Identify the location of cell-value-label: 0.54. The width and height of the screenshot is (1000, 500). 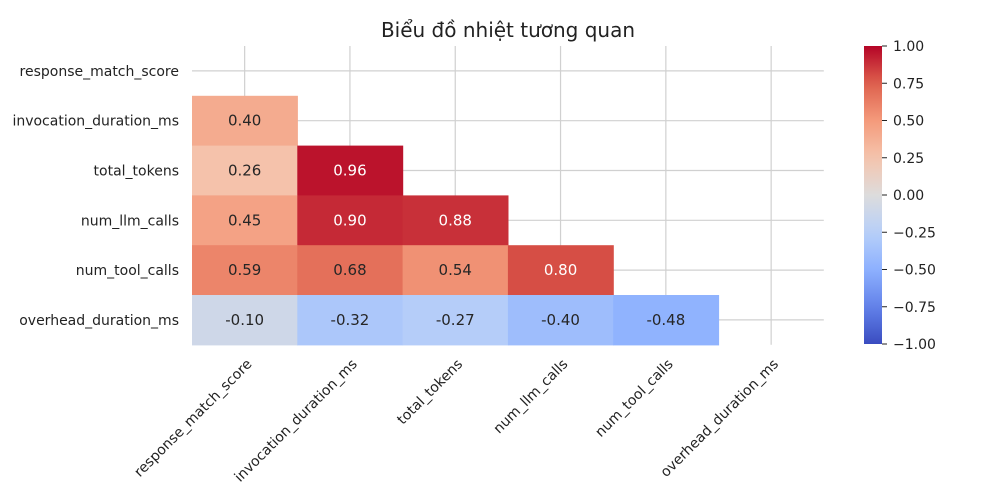
(455, 270).